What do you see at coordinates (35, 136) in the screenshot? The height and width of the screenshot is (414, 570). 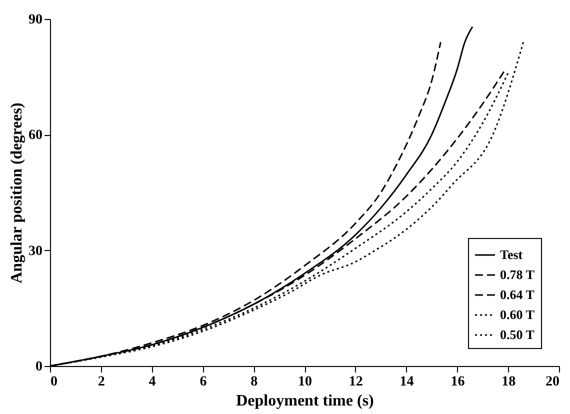 I see `y-tick-label: 60` at bounding box center [35, 136].